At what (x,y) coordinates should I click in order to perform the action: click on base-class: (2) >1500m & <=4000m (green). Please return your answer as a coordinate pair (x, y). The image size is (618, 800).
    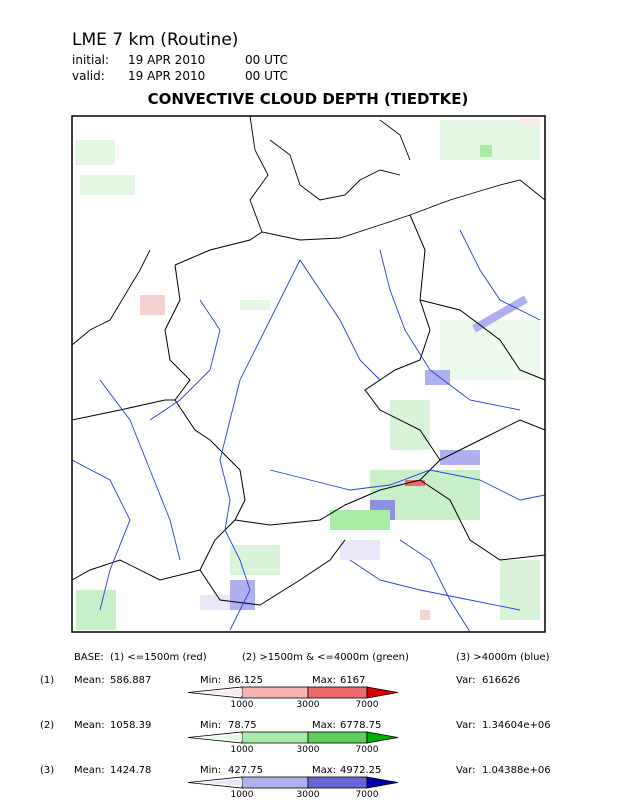
    Looking at the image, I should click on (325, 657).